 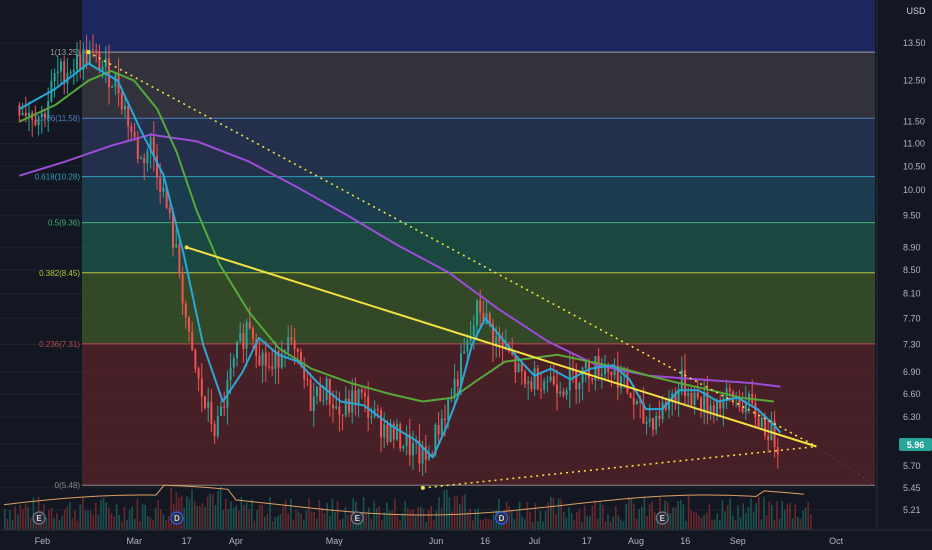 What do you see at coordinates (916, 10) in the screenshot?
I see `currency-settings-button: USD` at bounding box center [916, 10].